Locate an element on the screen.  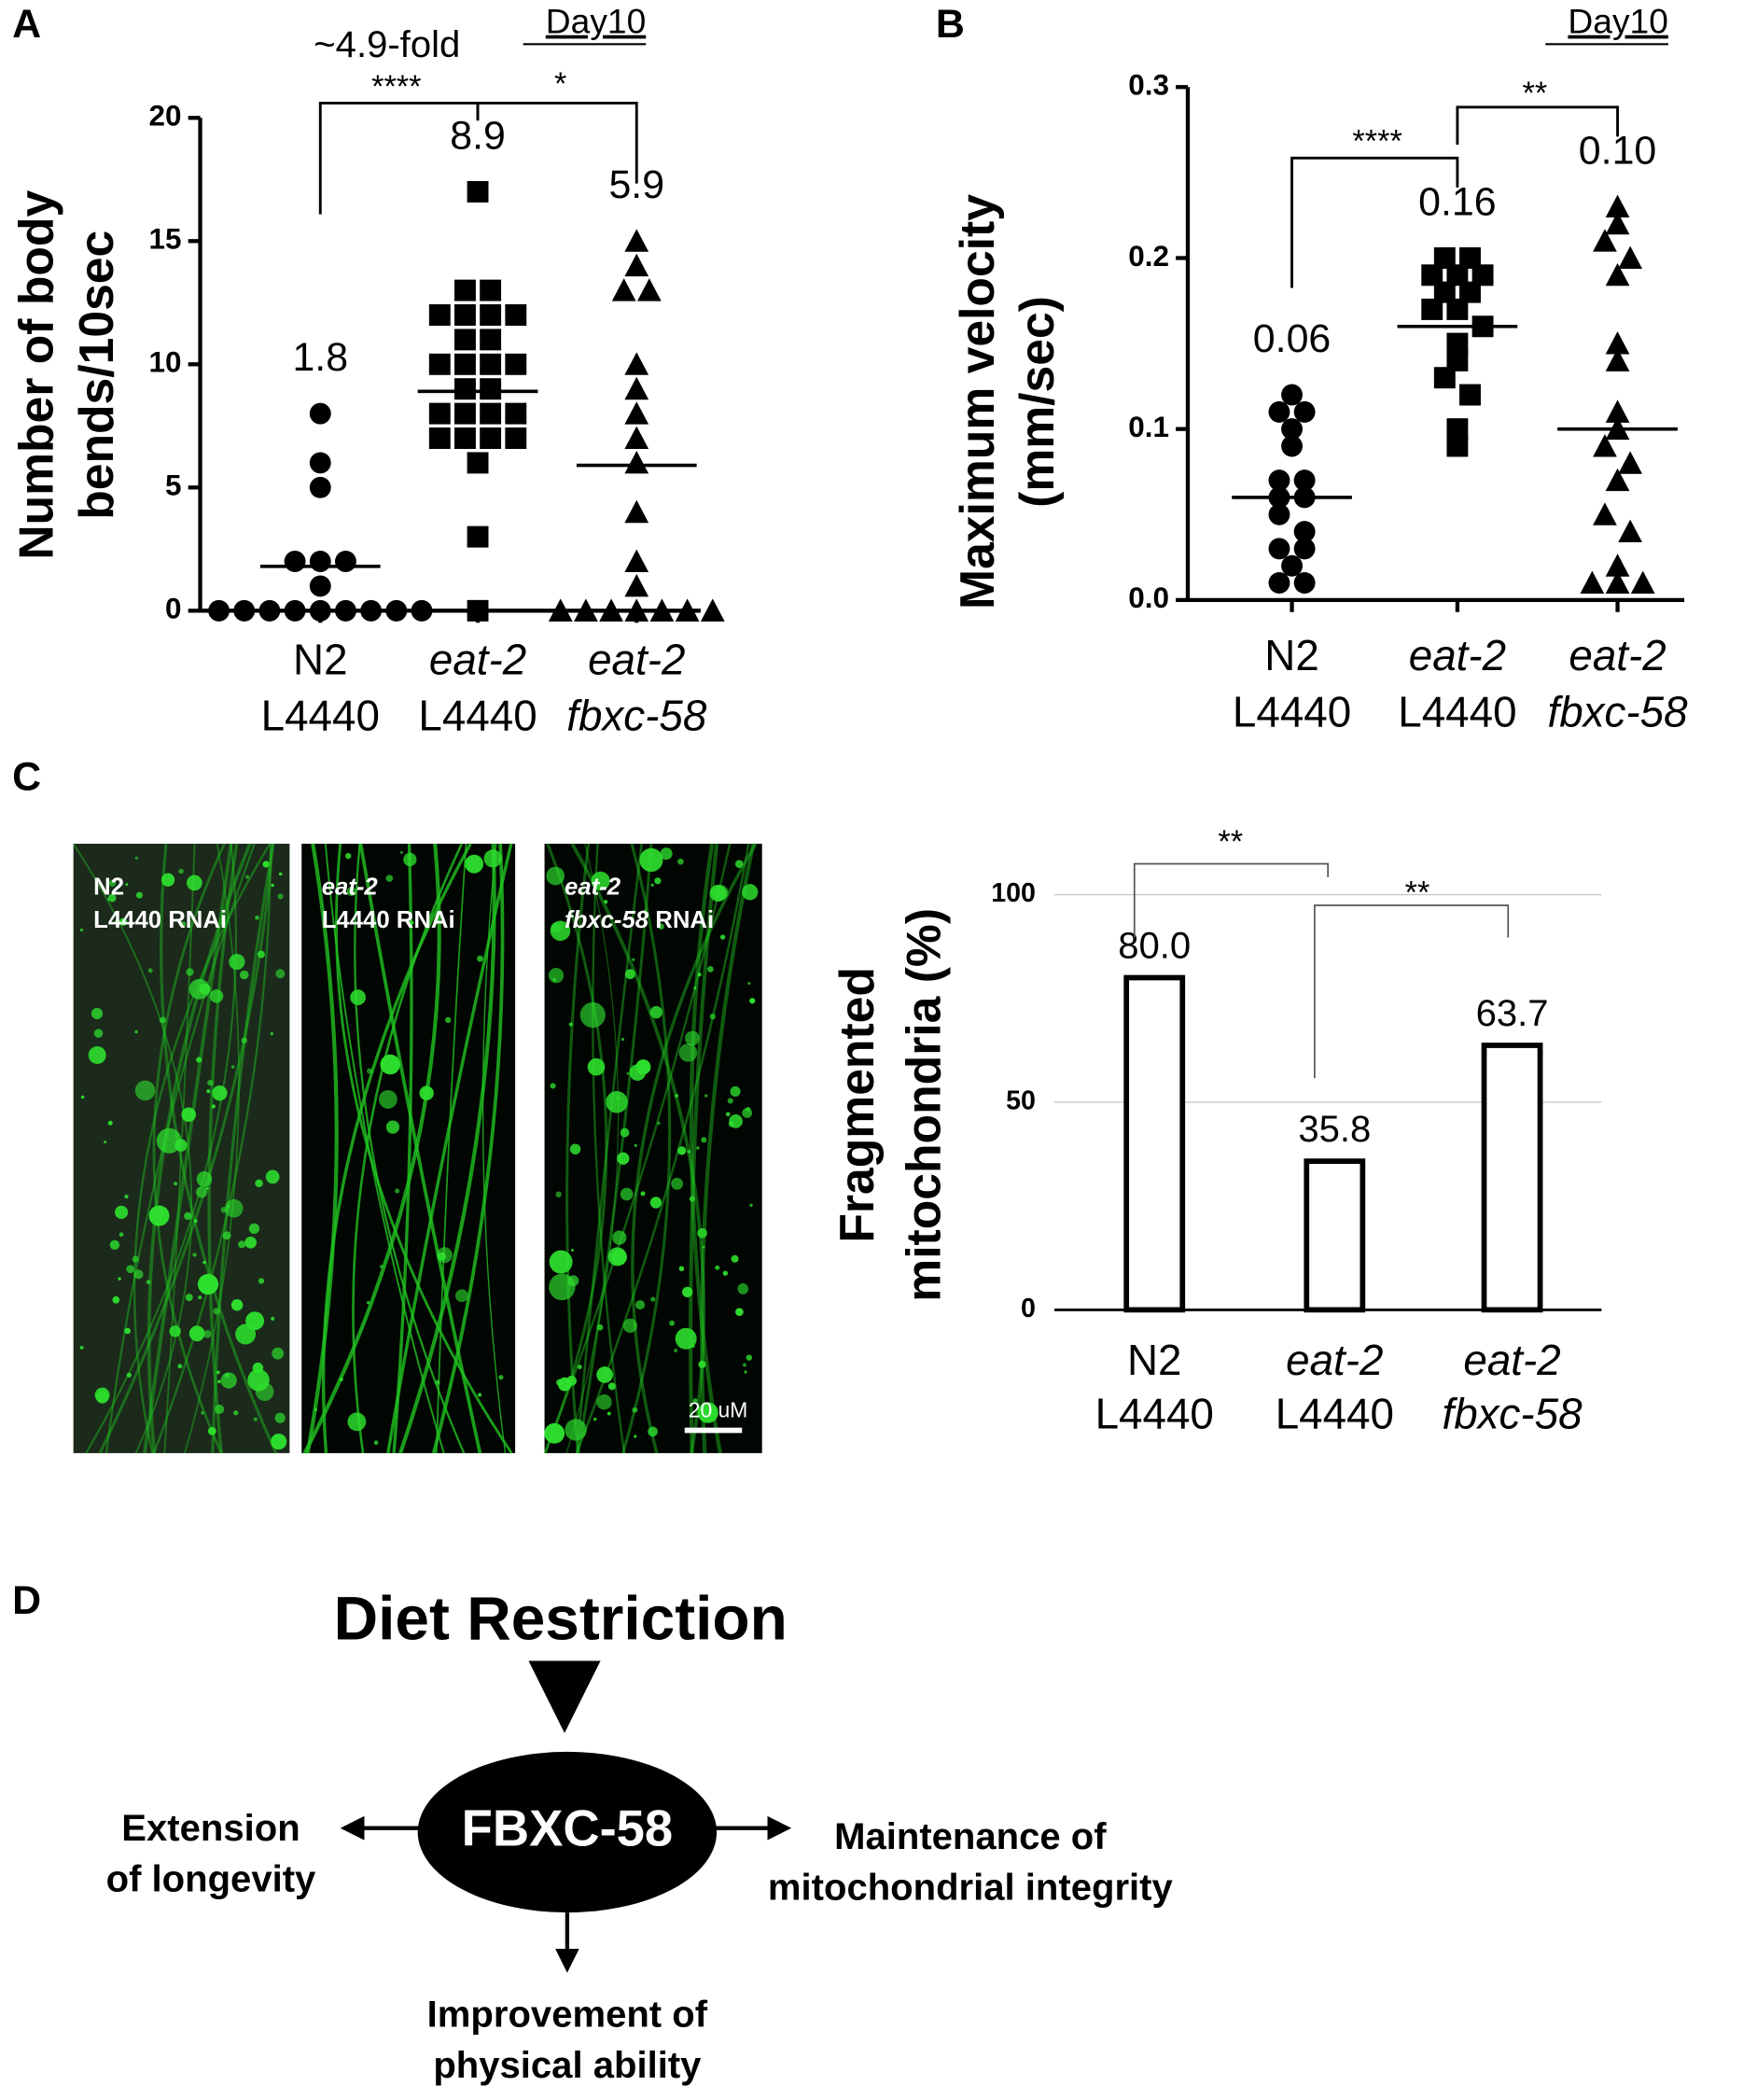
mean-label: 0.10 is located at coordinates (1618, 150).